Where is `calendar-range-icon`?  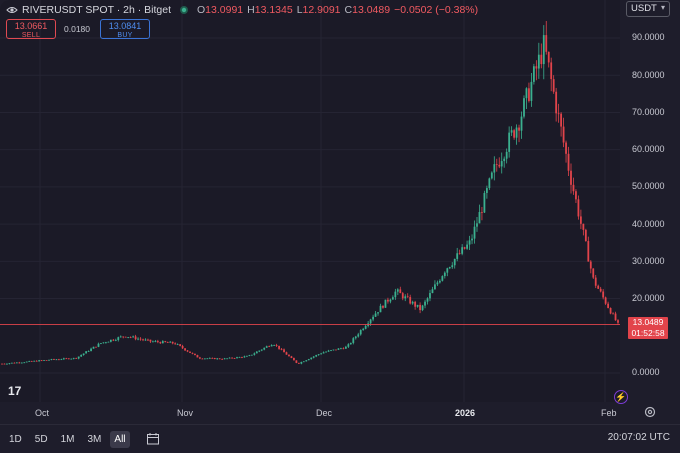 calendar-range-icon is located at coordinates (153, 439).